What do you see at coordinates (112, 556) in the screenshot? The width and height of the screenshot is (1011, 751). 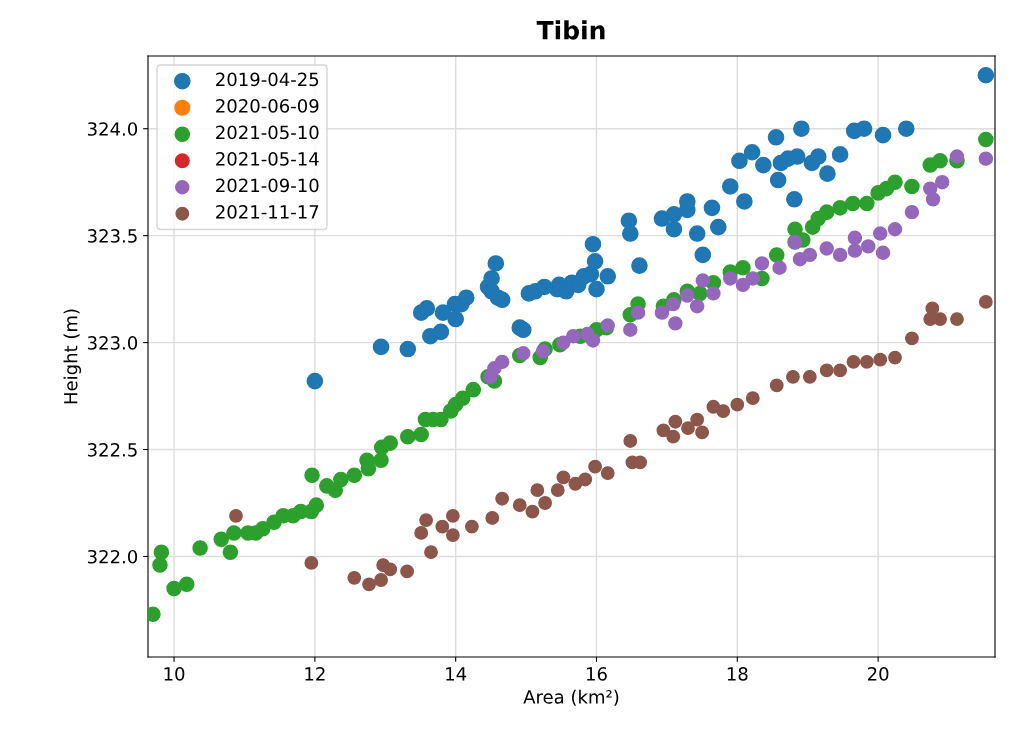 I see `y-tick-label: 322.0` at bounding box center [112, 556].